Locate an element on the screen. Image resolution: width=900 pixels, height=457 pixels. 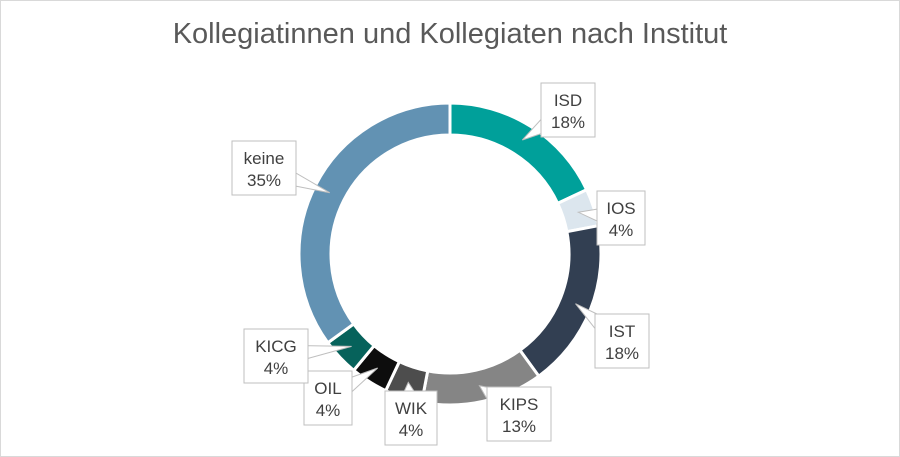
callout-ist: IST 18% is located at coordinates (612, 336).